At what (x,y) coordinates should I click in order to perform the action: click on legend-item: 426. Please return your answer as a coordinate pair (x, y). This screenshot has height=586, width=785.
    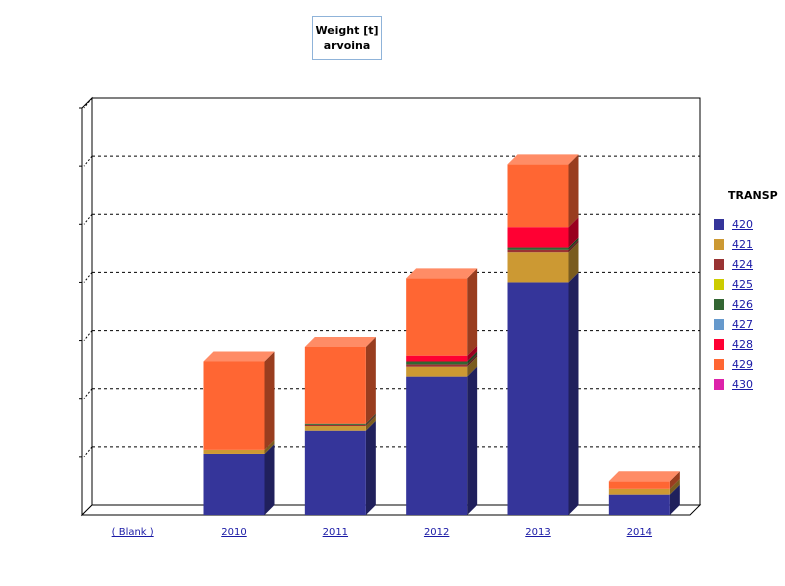
    Looking at the image, I should click on (733, 304).